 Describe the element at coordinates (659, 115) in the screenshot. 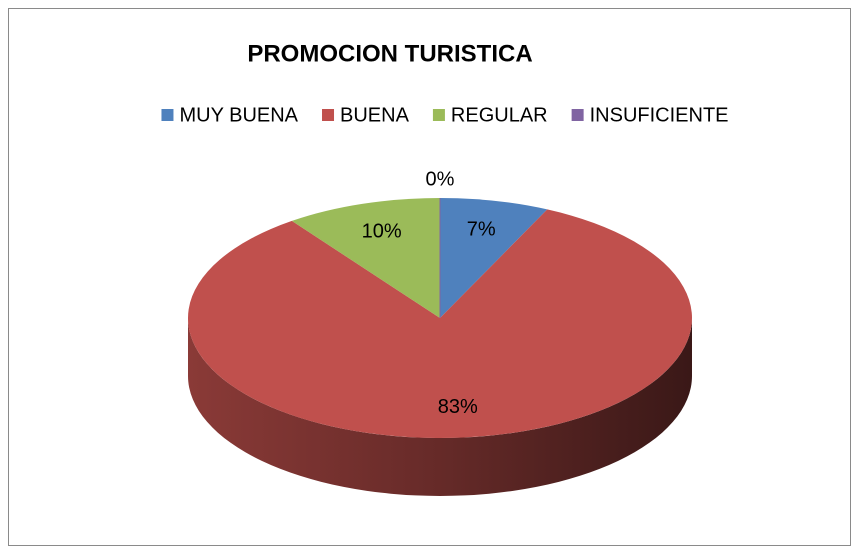

I see `legend-label: INSUFICIENTE` at that location.